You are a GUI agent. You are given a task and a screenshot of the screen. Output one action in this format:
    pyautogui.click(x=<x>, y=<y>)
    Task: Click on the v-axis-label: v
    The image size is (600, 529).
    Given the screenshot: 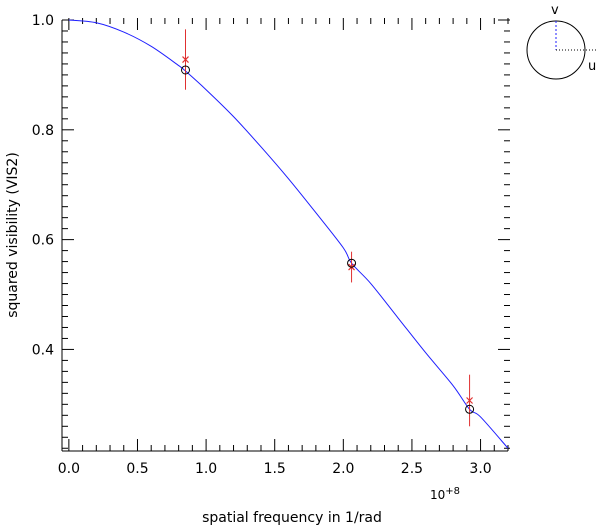 What is the action you would take?
    pyautogui.click(x=555, y=10)
    